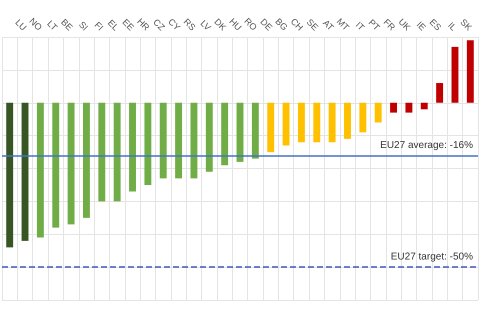  I want to click on x-tick-label: IT, so click(360, 26).